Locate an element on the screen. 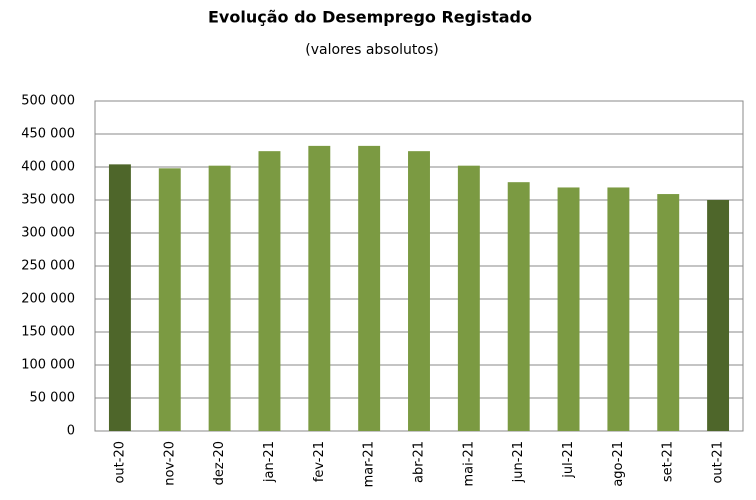  y-tick-label: 400 000 is located at coordinates (48, 167).